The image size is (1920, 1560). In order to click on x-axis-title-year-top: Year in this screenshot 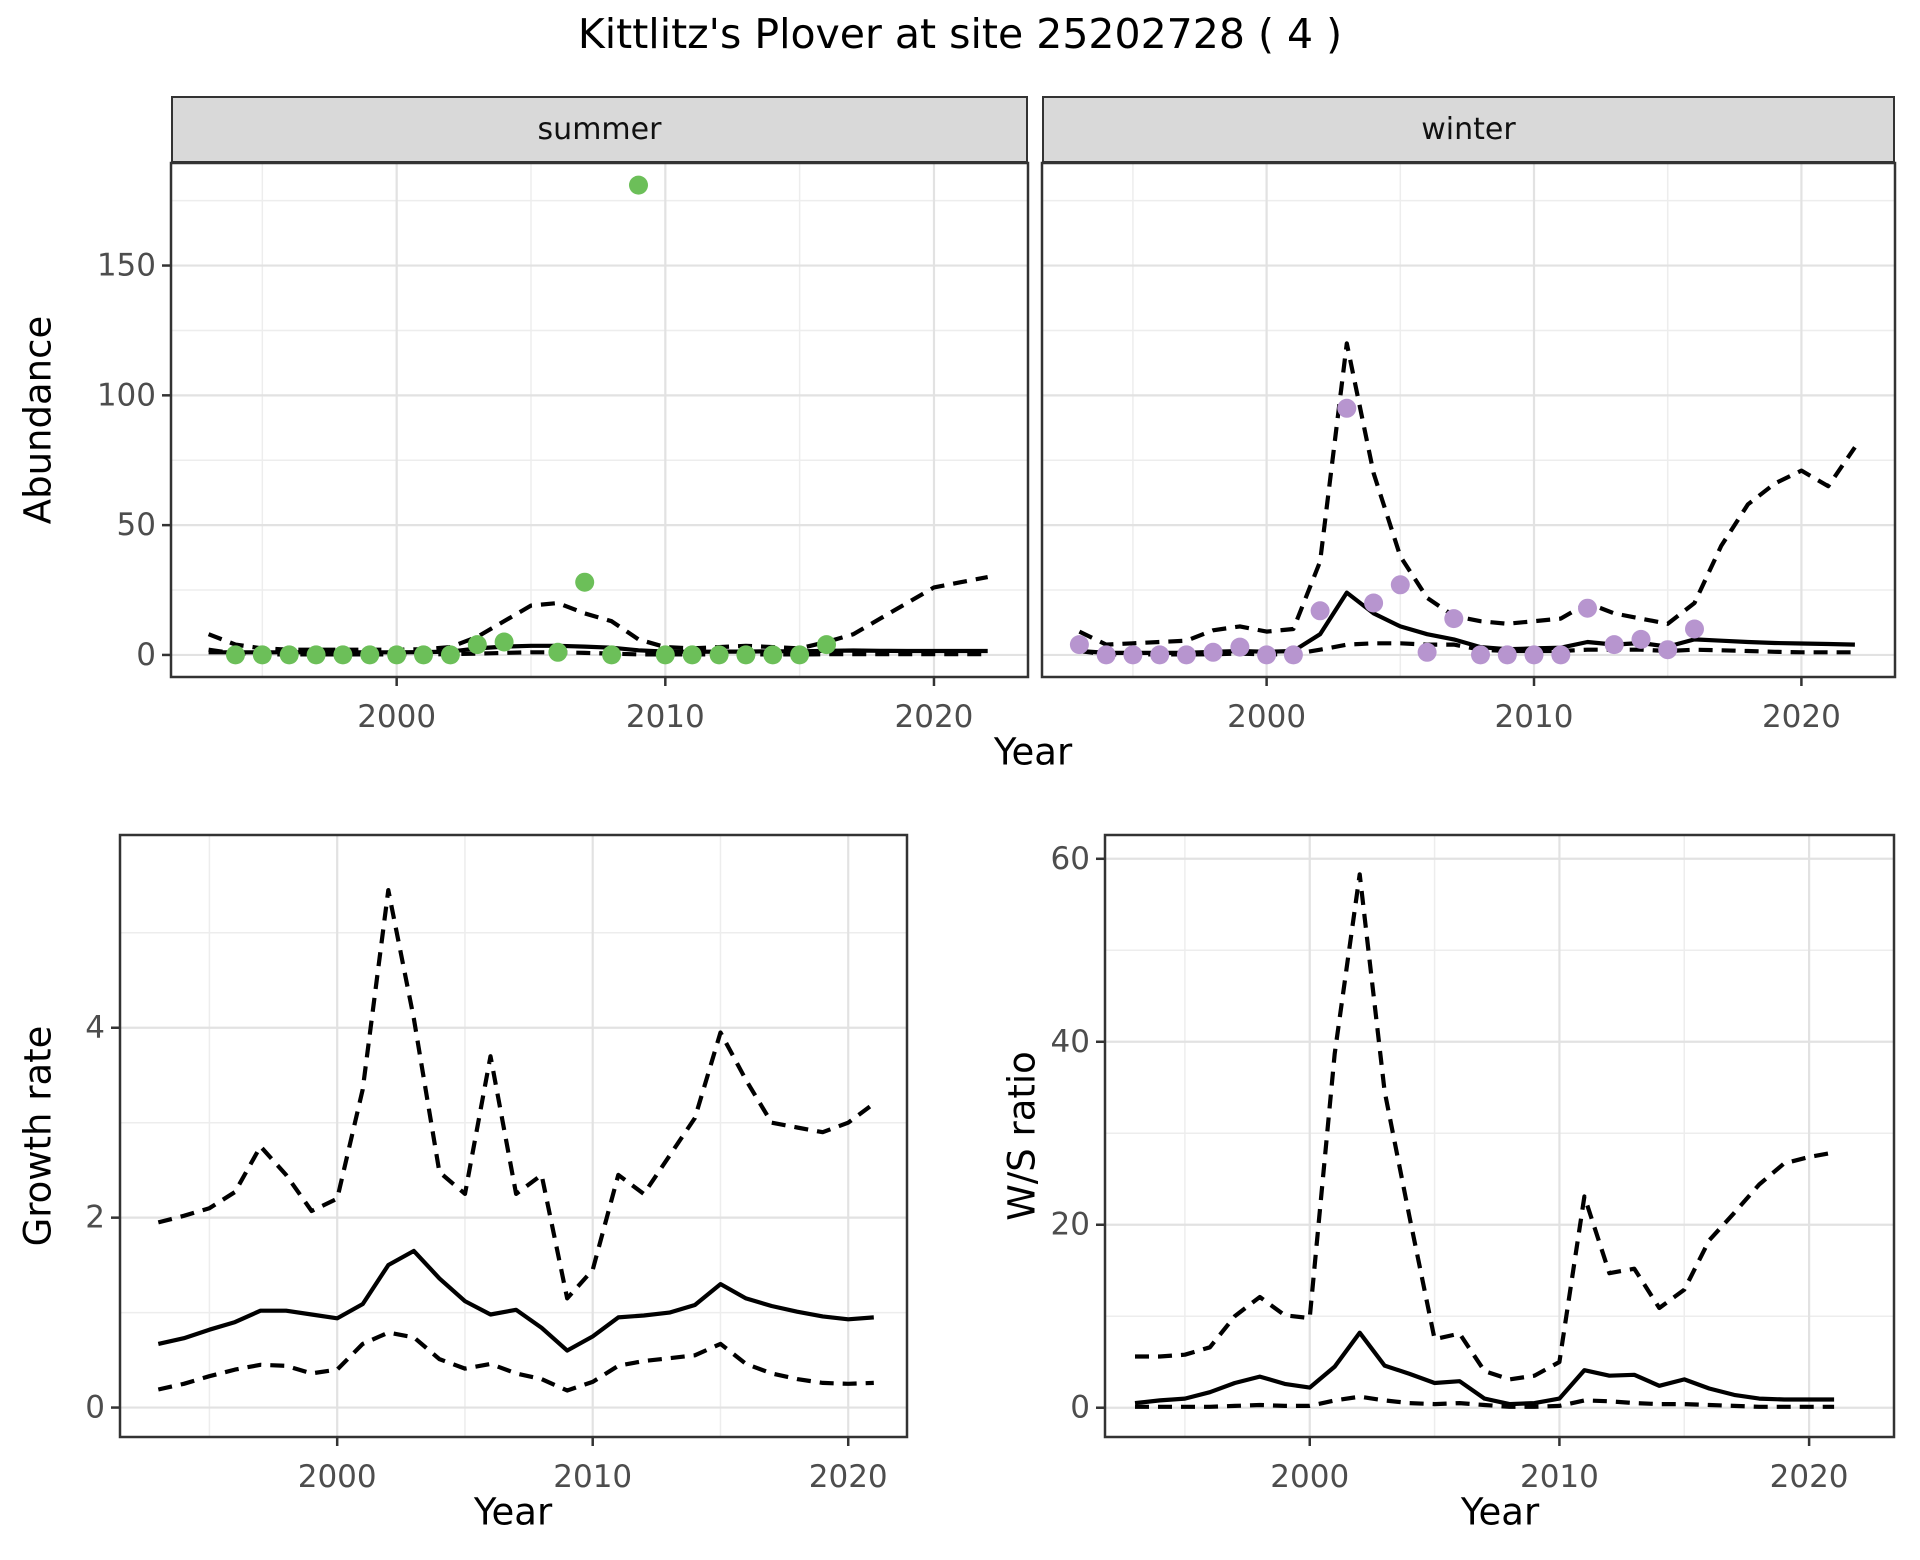, I will do `click(1033, 752)`.